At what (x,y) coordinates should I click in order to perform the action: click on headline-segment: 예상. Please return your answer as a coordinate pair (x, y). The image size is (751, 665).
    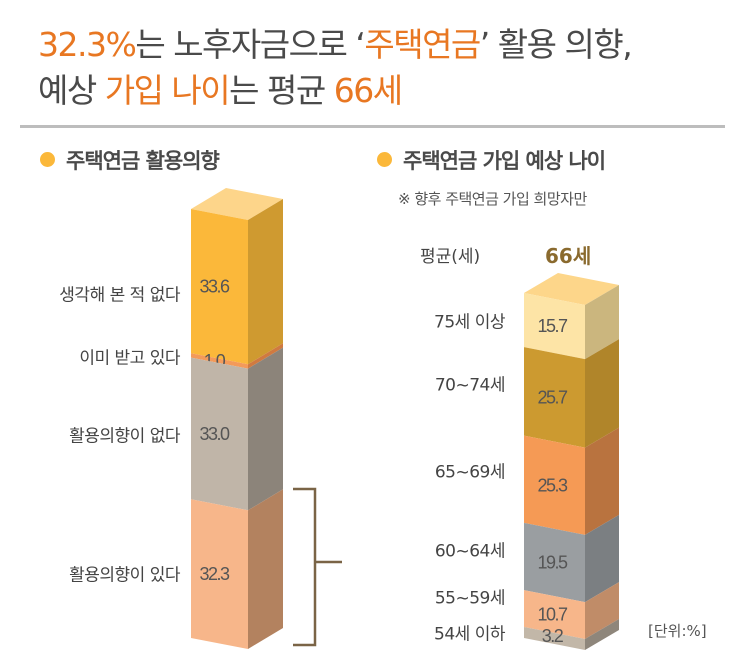
    Looking at the image, I should click on (71, 90).